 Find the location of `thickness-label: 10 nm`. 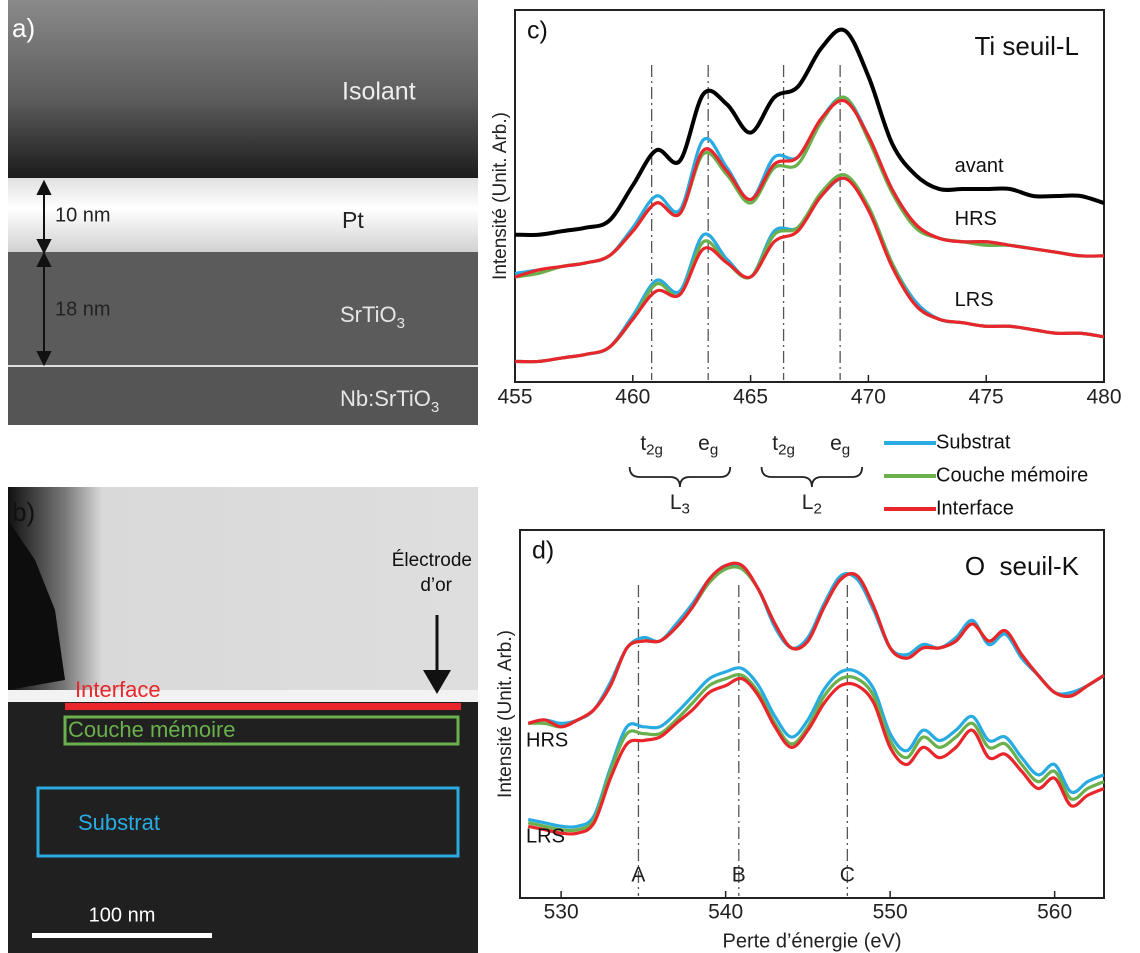

thickness-label: 10 nm is located at coordinates (83, 215).